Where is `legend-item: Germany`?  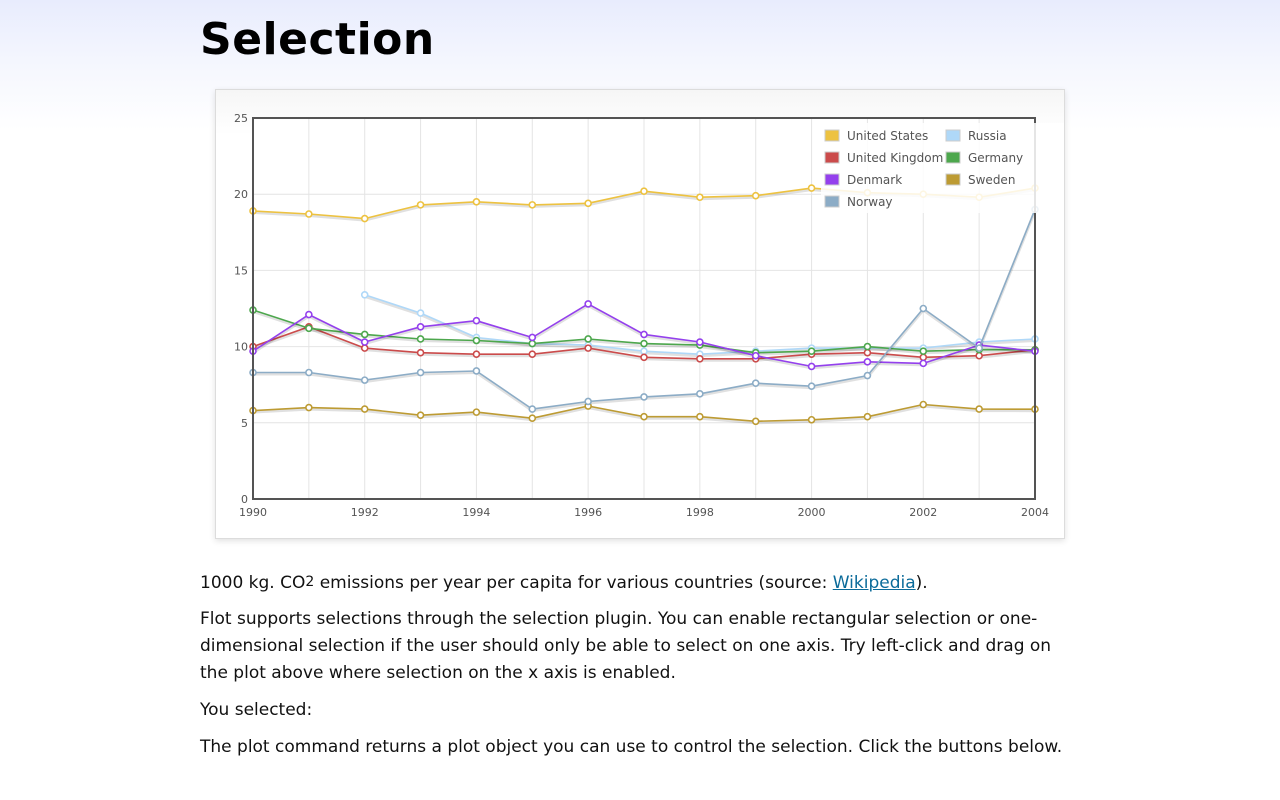 legend-item: Germany is located at coordinates (984, 158).